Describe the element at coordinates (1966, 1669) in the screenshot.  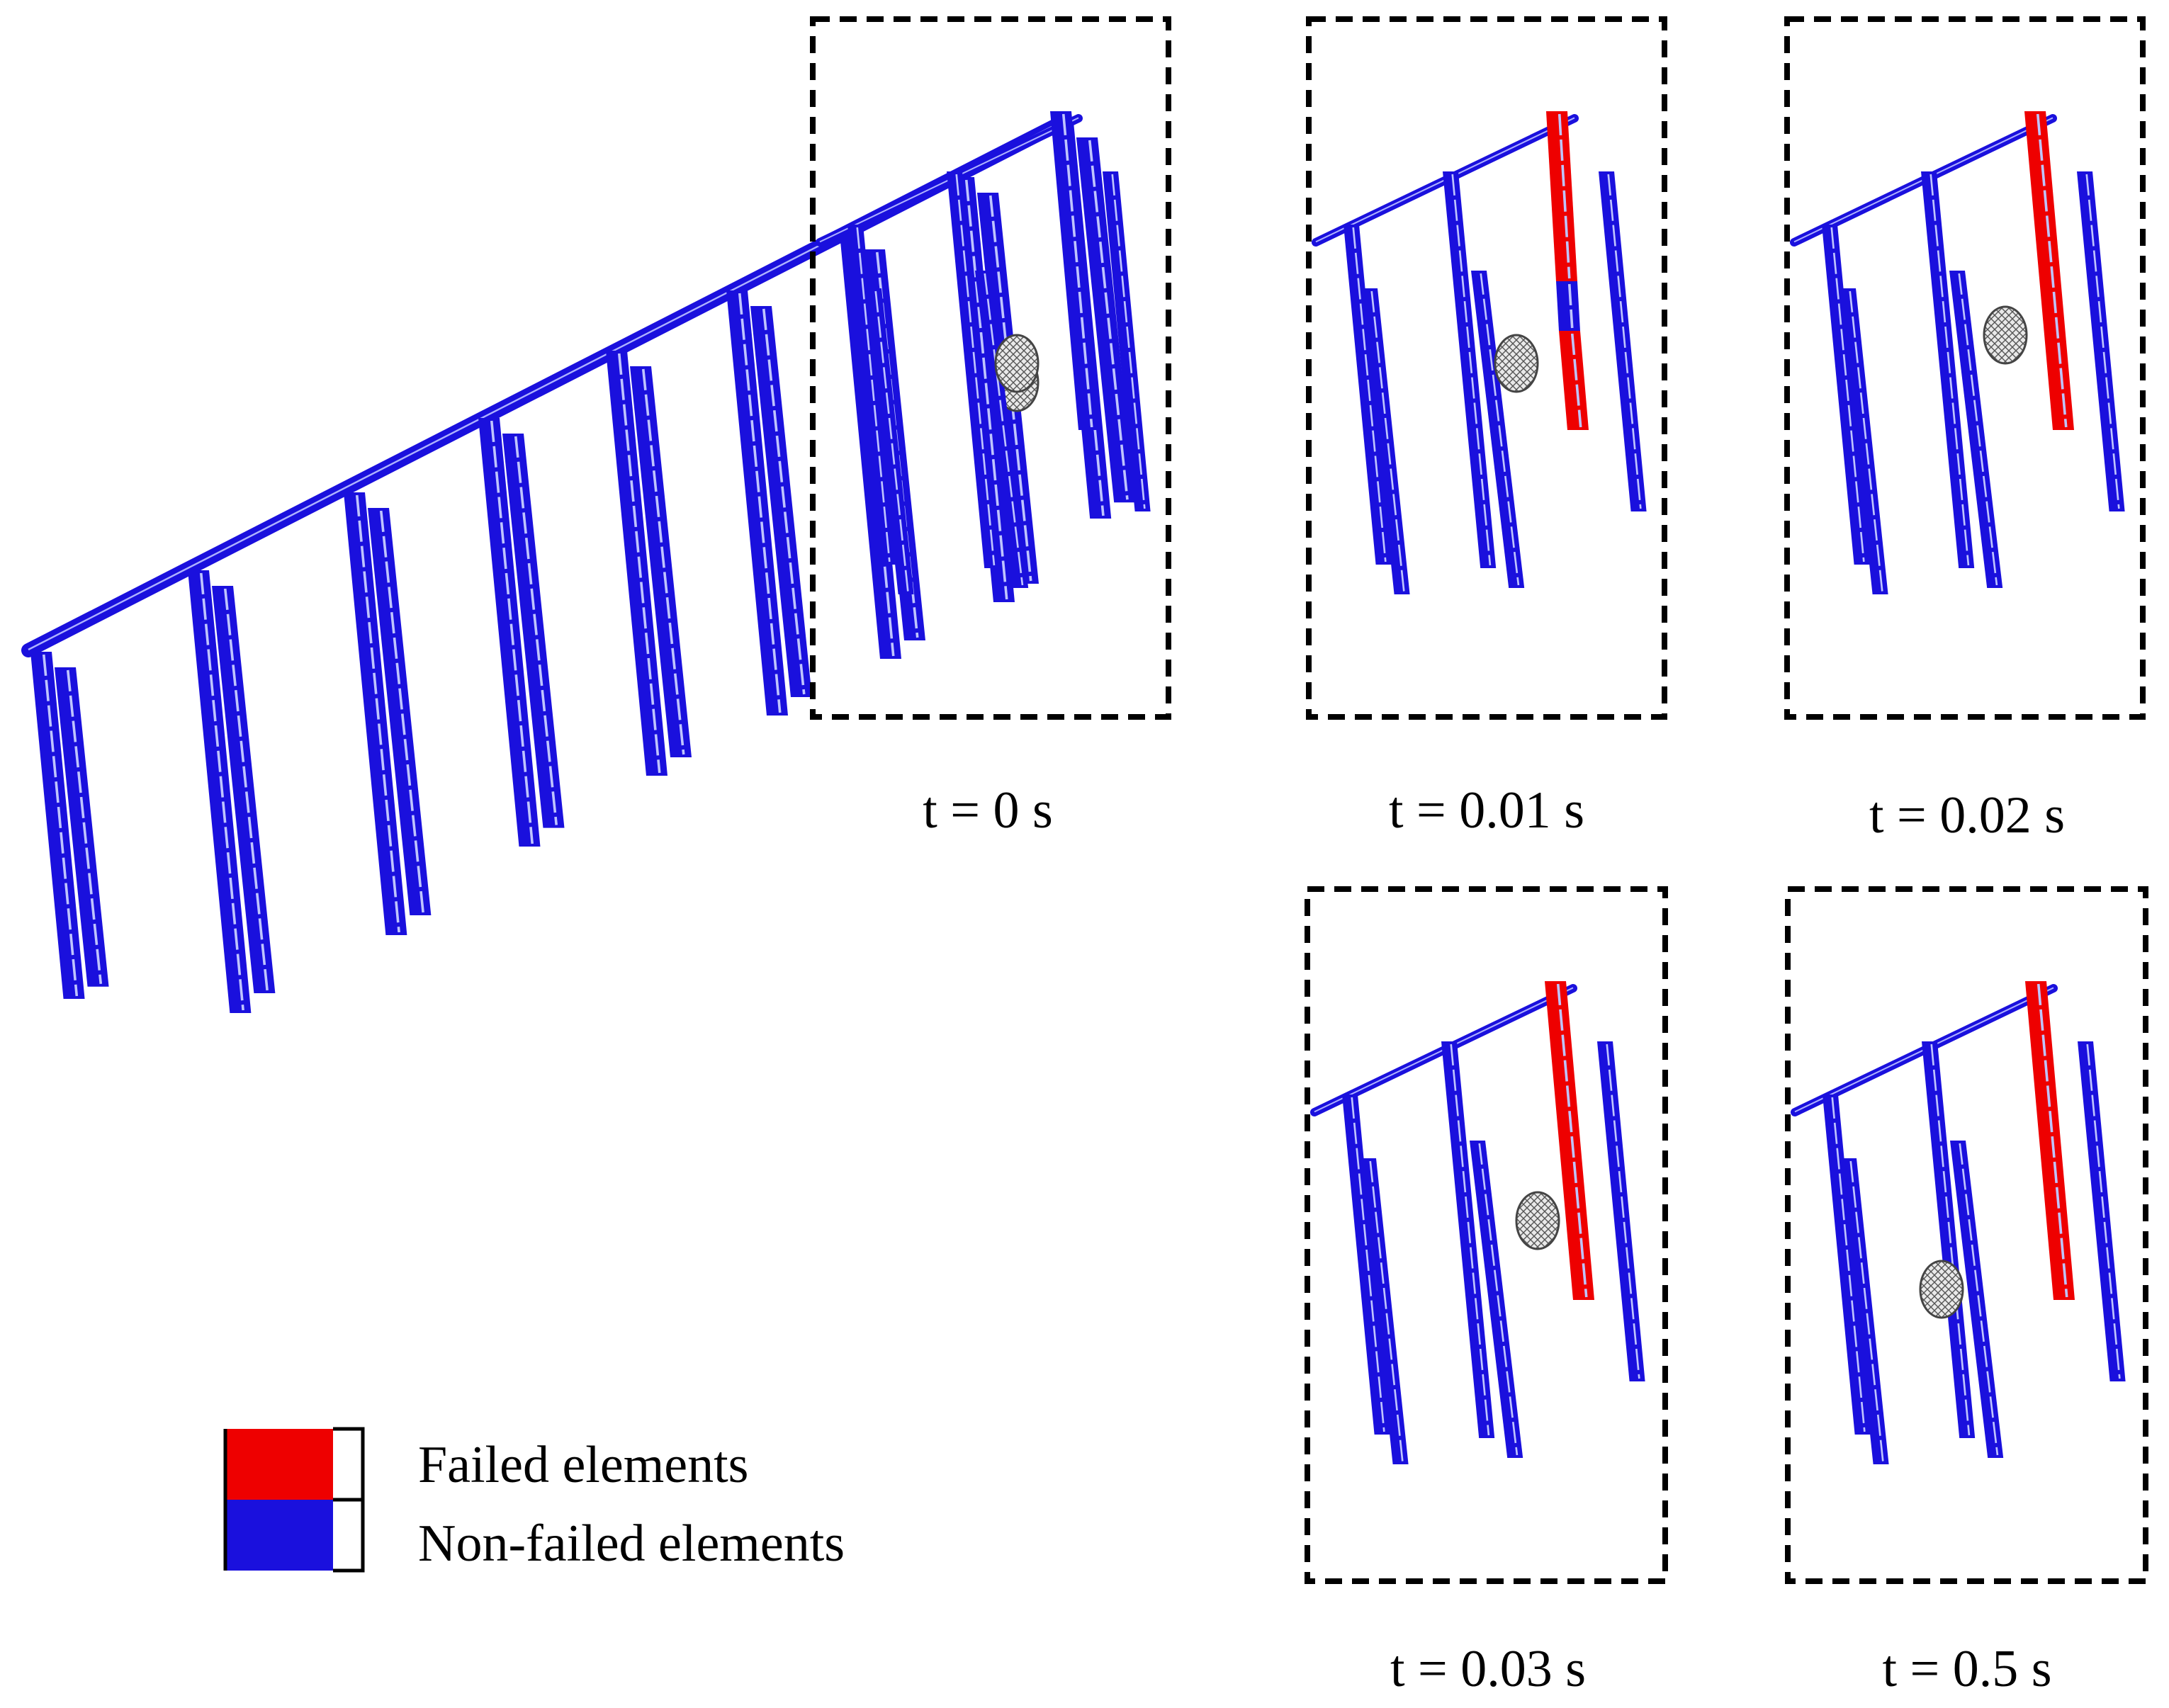
I see `time-label-t05: t = 0.5 s` at that location.